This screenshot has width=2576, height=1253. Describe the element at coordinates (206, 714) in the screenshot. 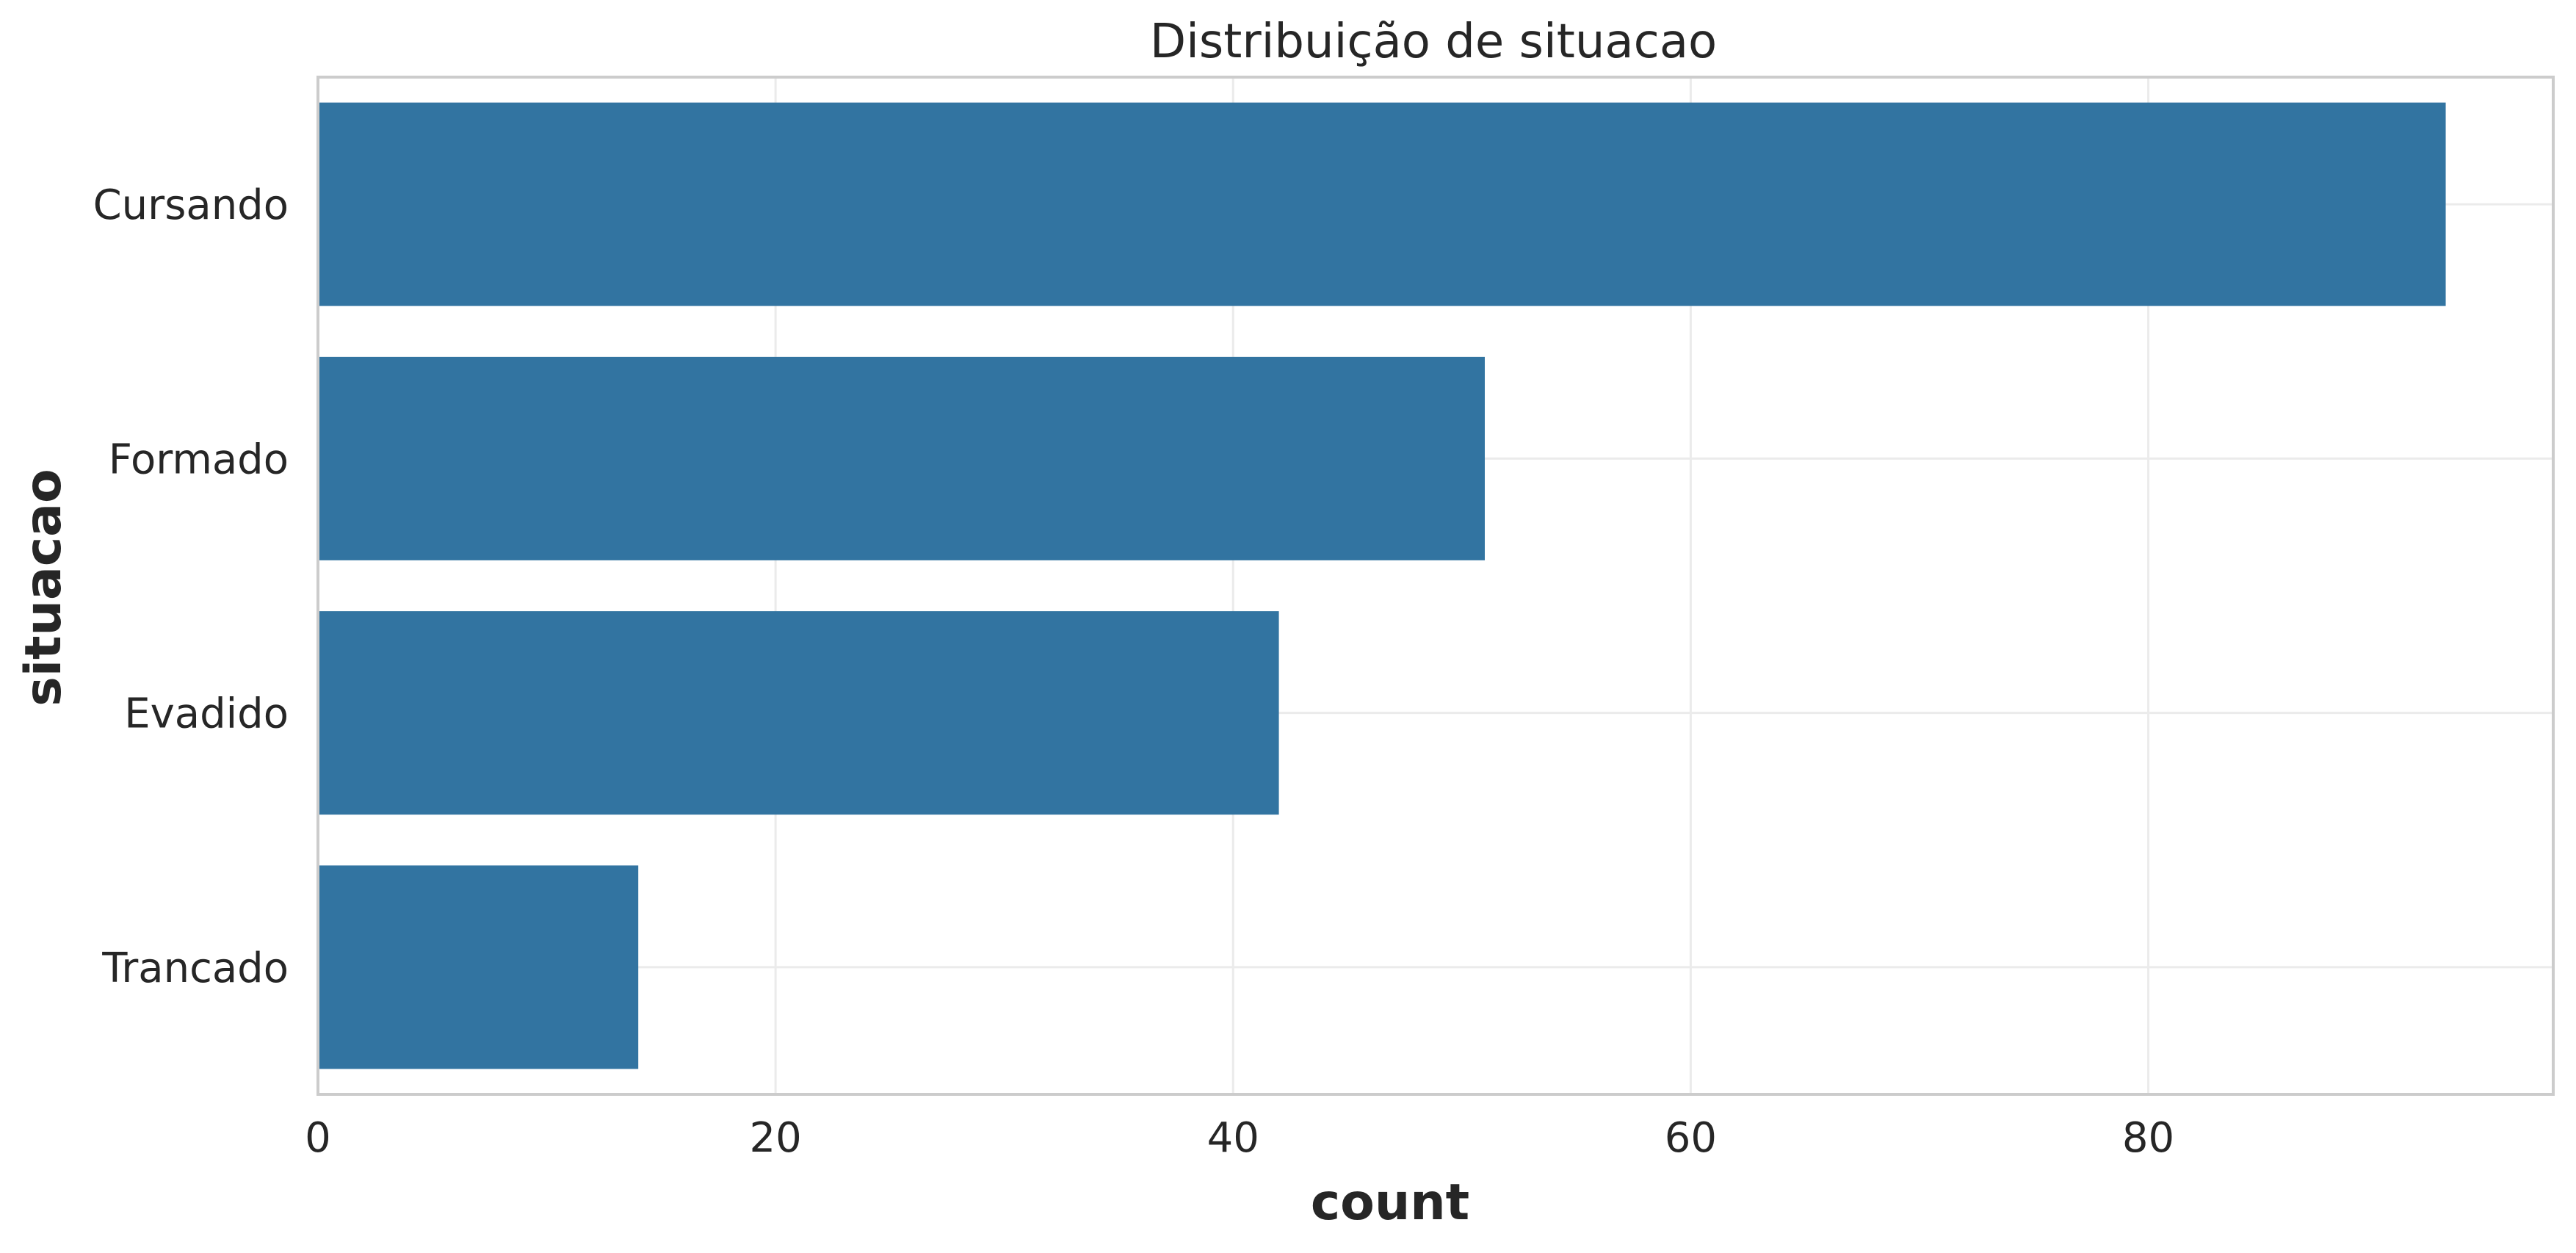

I see `y-tick-label: Evadido` at that location.